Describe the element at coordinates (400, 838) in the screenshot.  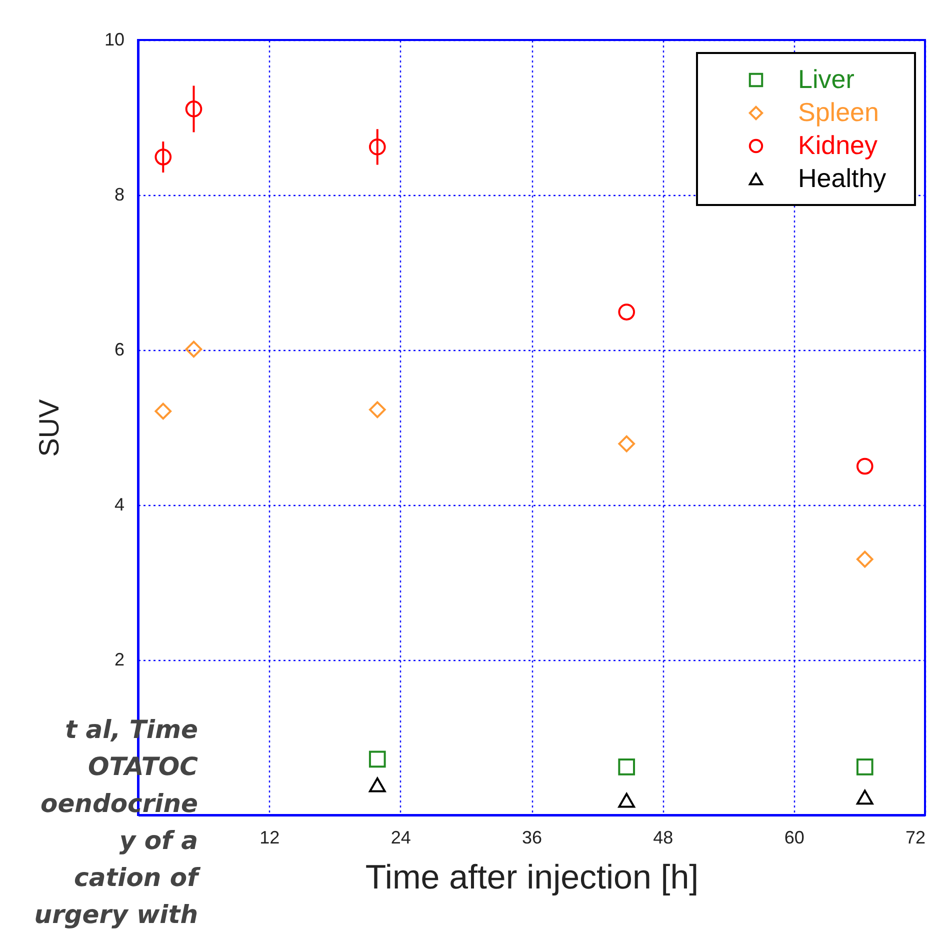
I see `x-tick-label: 24` at that location.